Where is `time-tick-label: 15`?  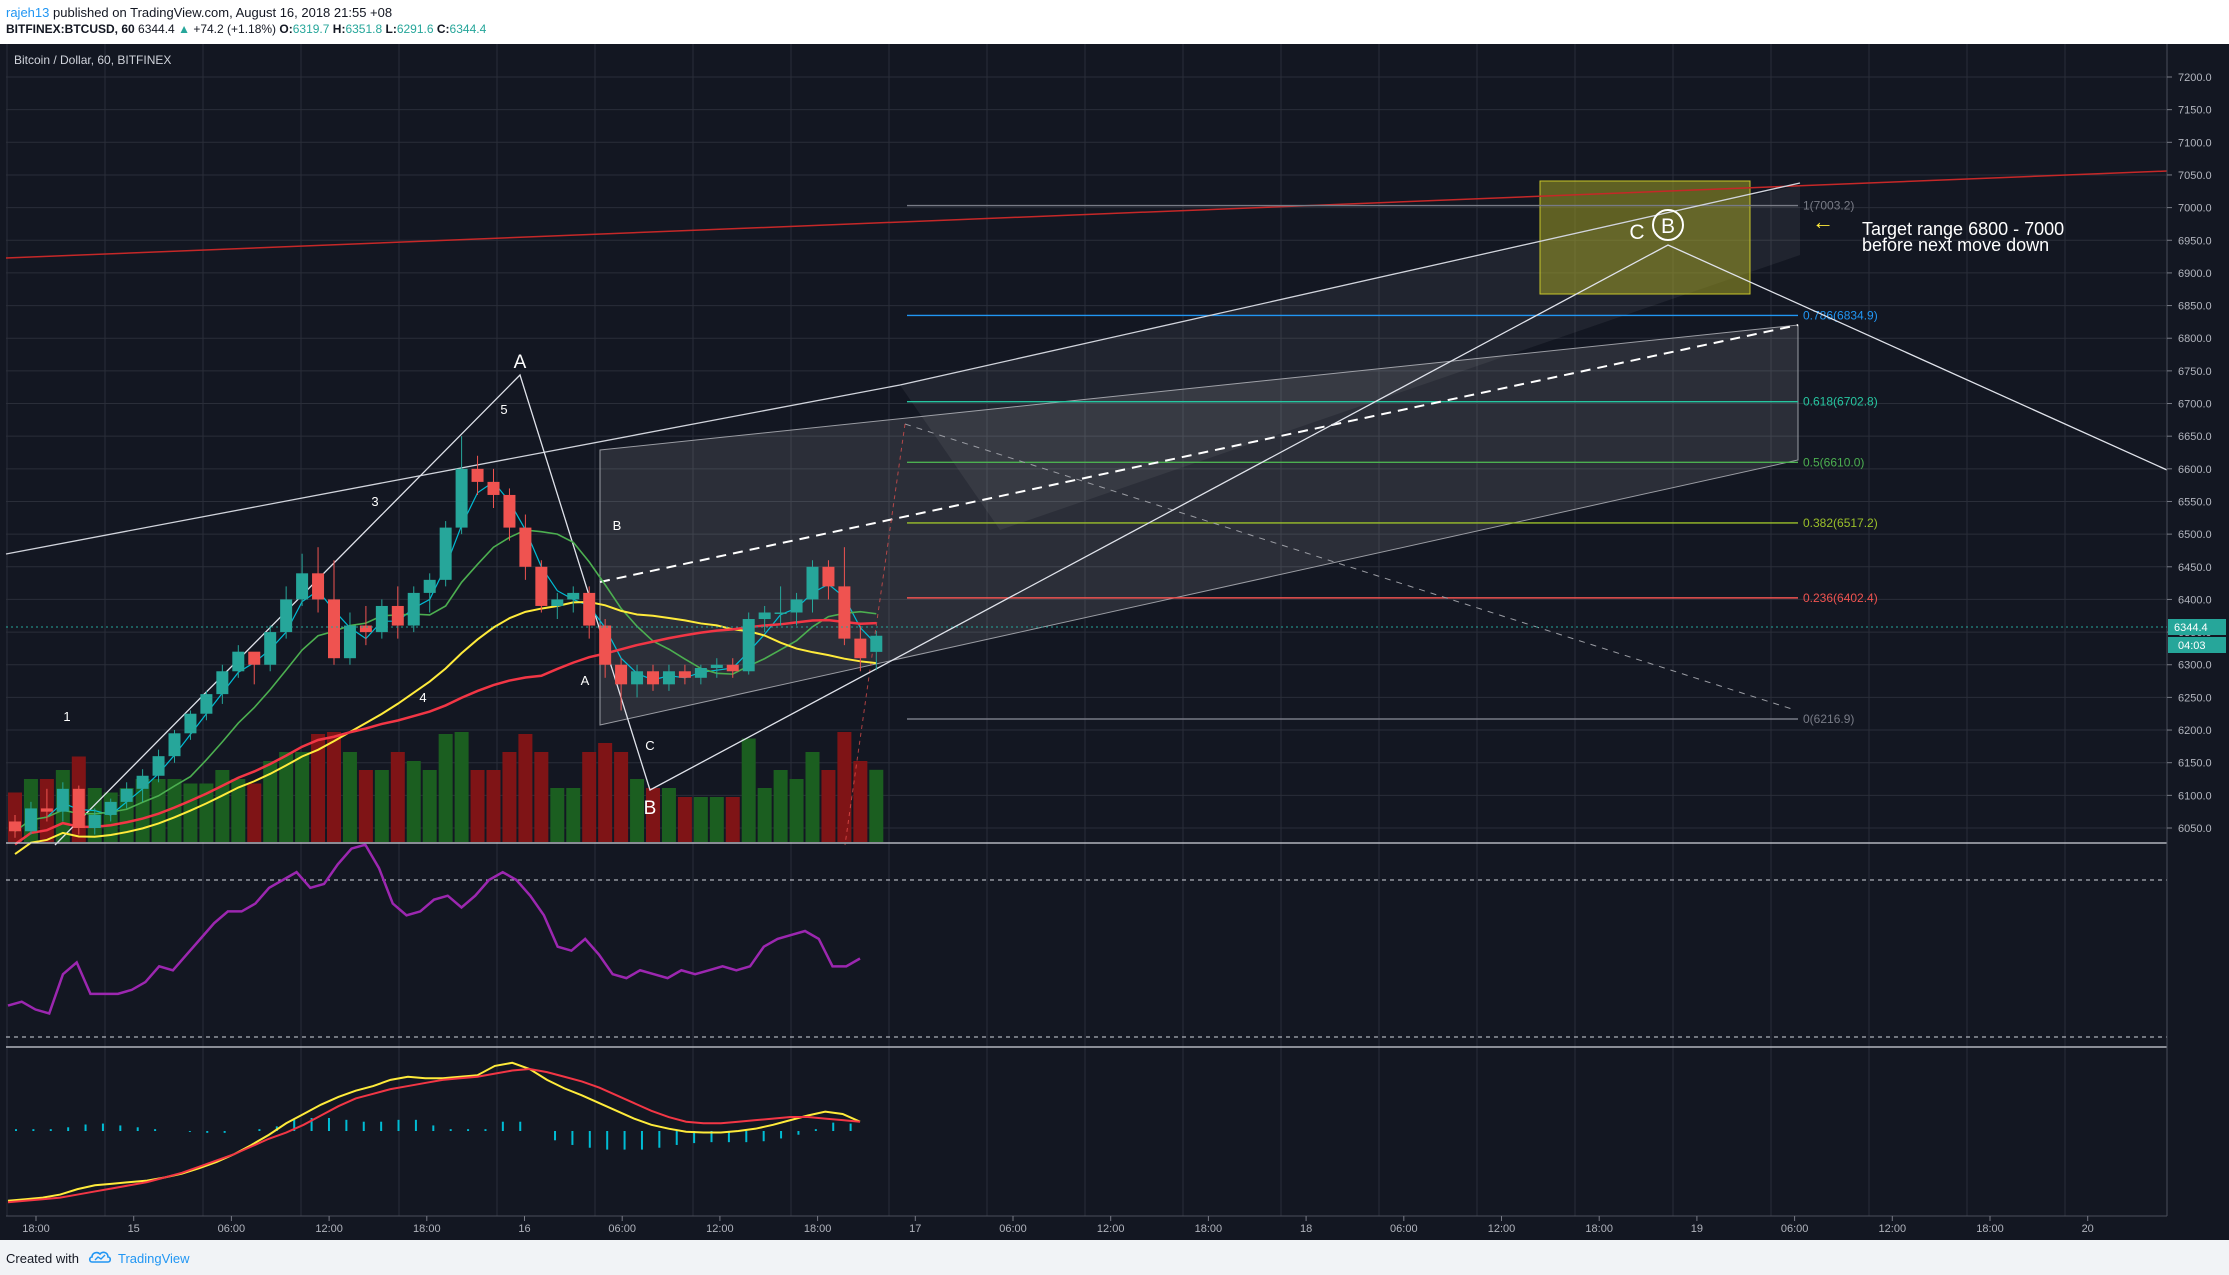
time-tick-label: 15 is located at coordinates (134, 1229).